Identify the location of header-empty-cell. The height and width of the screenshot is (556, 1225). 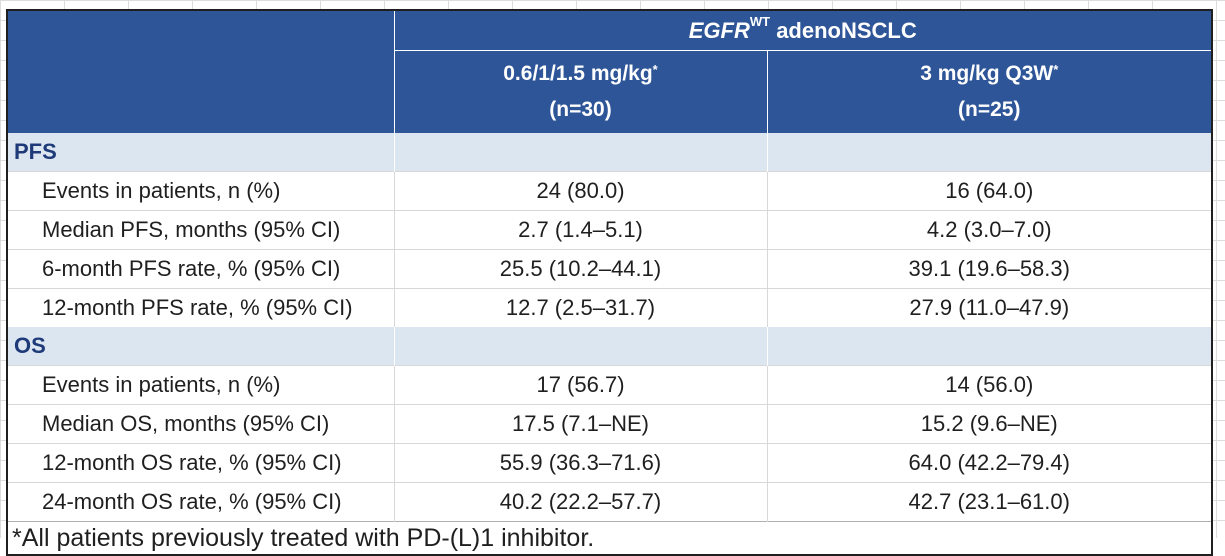
(201, 72).